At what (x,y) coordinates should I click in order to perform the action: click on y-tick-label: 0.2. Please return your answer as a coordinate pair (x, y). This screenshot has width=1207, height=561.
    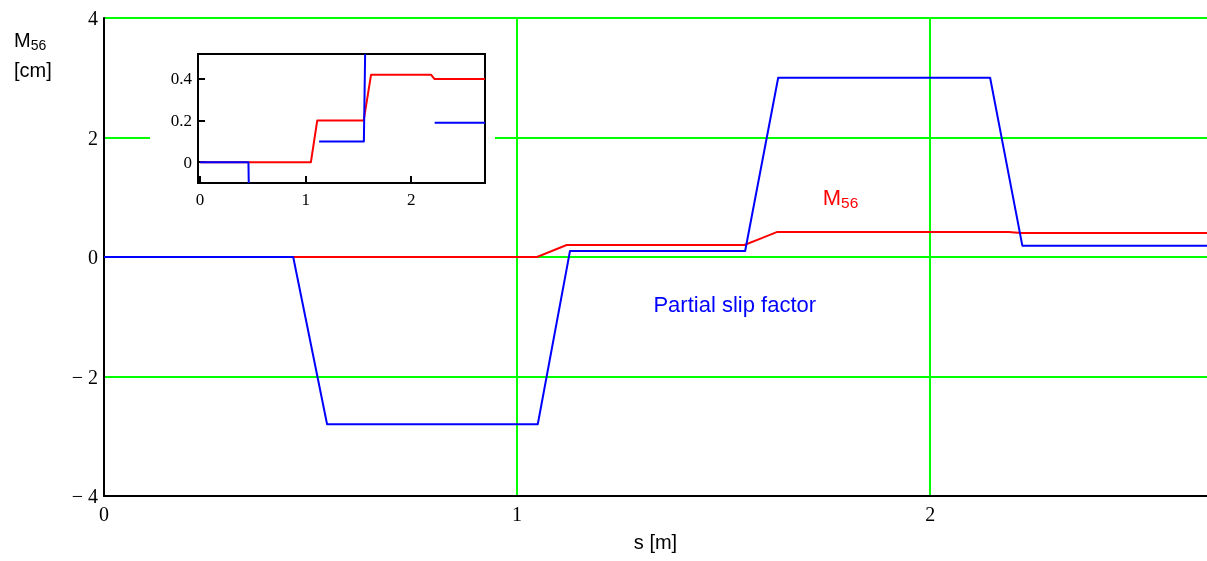
    Looking at the image, I should click on (181, 121).